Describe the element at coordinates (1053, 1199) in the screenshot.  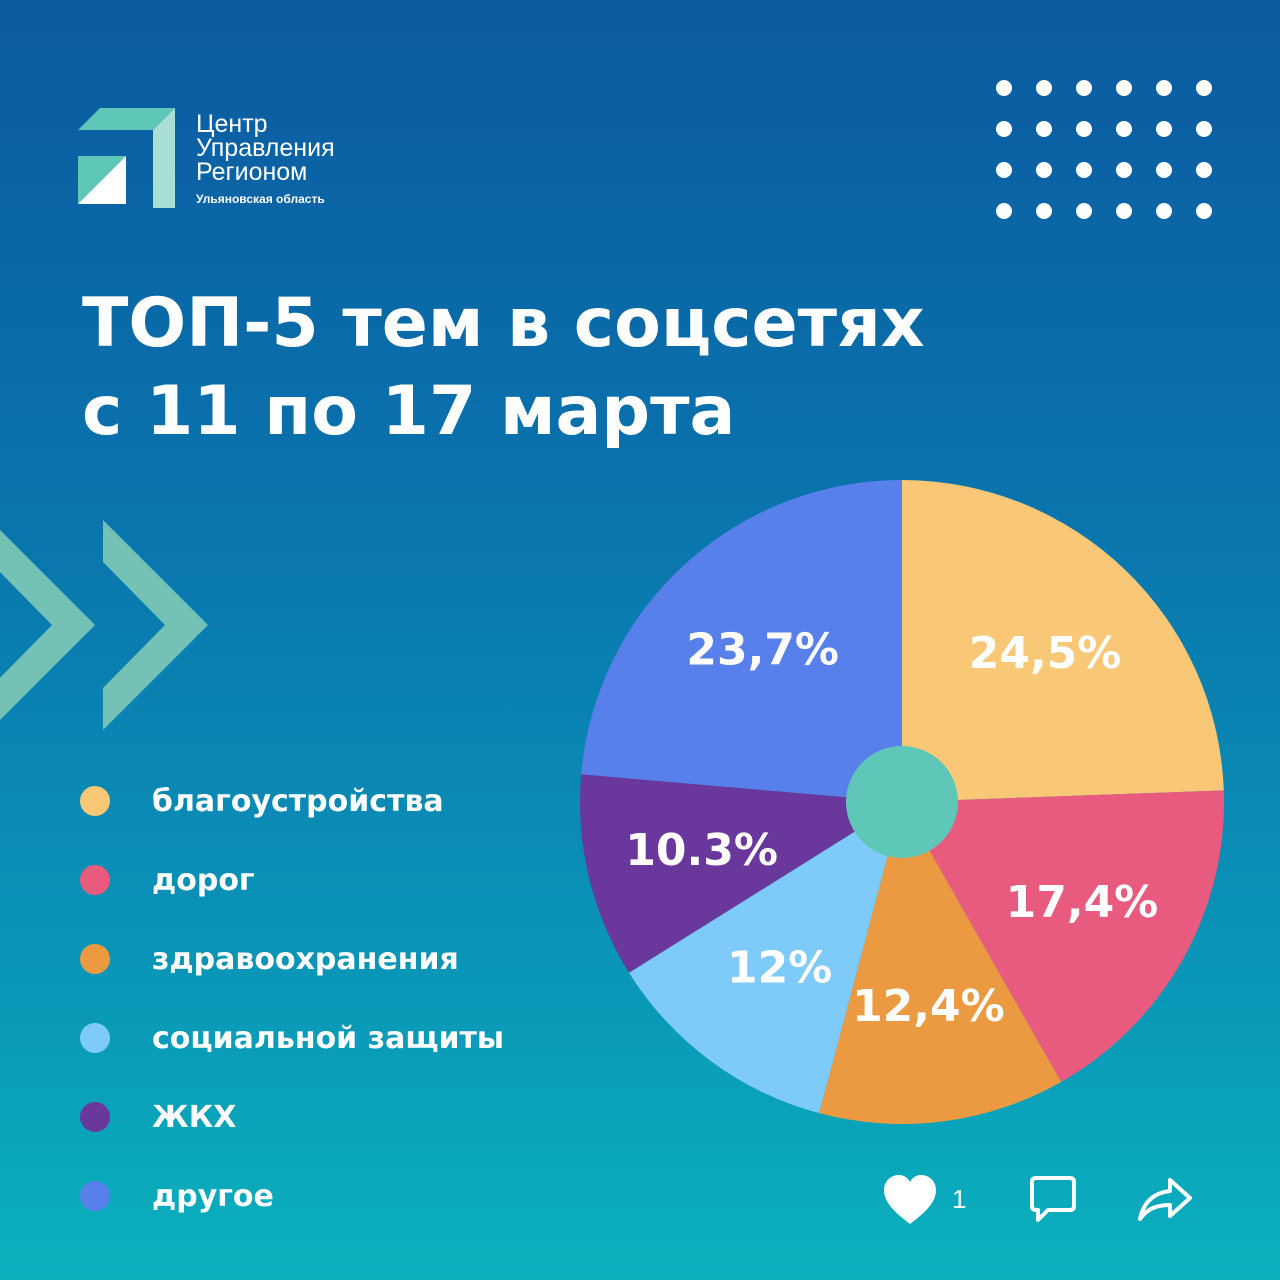
I see `comment-icon` at that location.